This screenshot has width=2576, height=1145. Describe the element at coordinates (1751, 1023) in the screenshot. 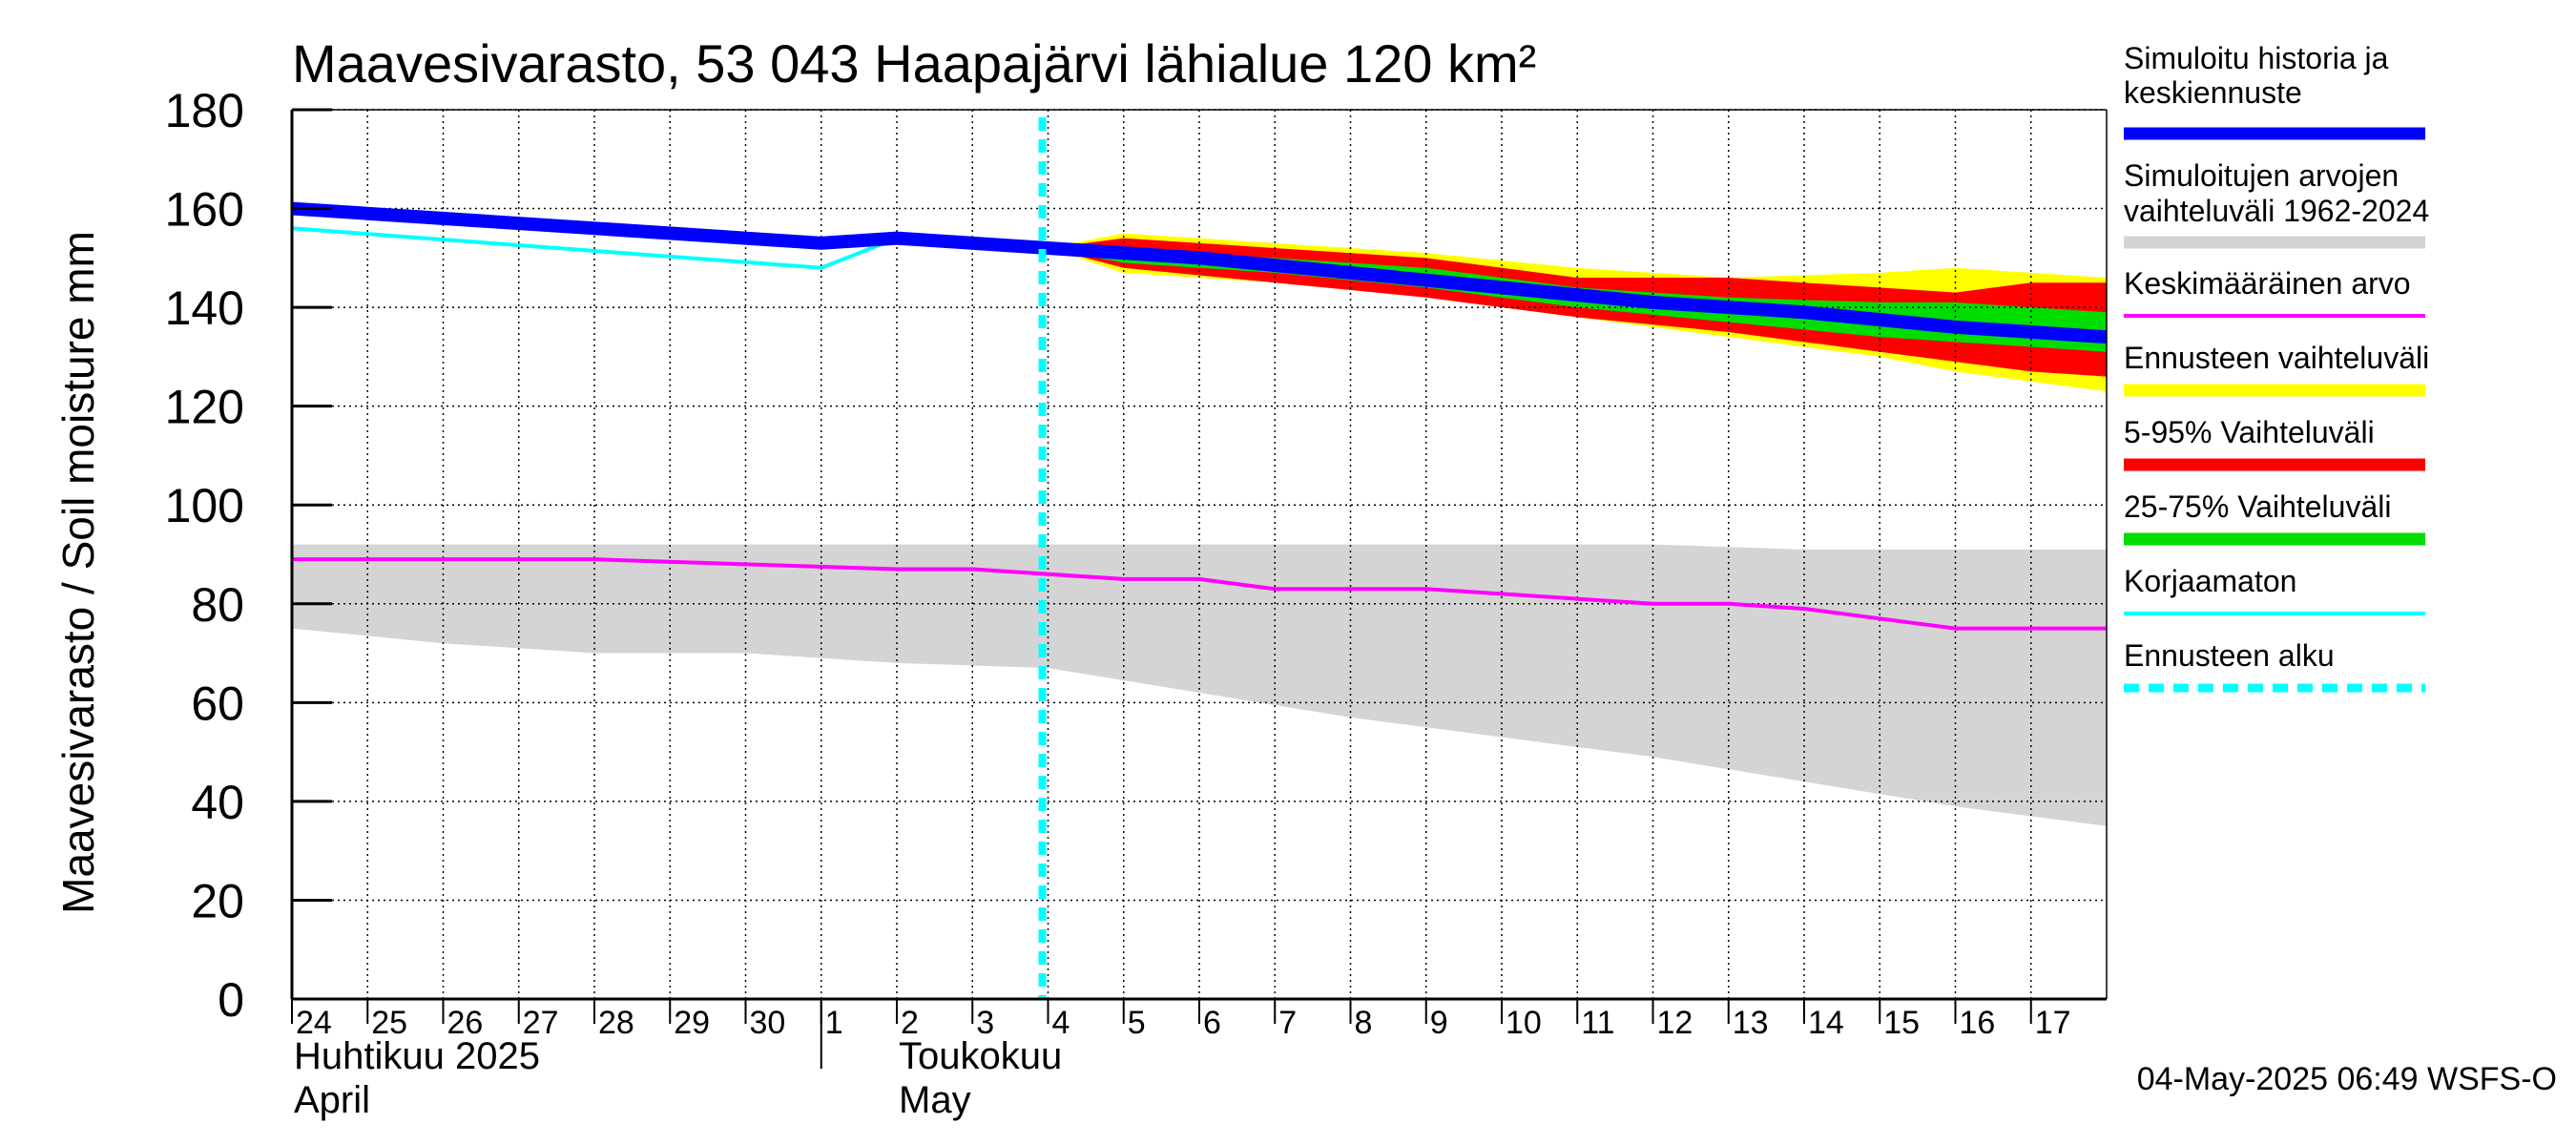

I see `x-tick-label: 13` at that location.